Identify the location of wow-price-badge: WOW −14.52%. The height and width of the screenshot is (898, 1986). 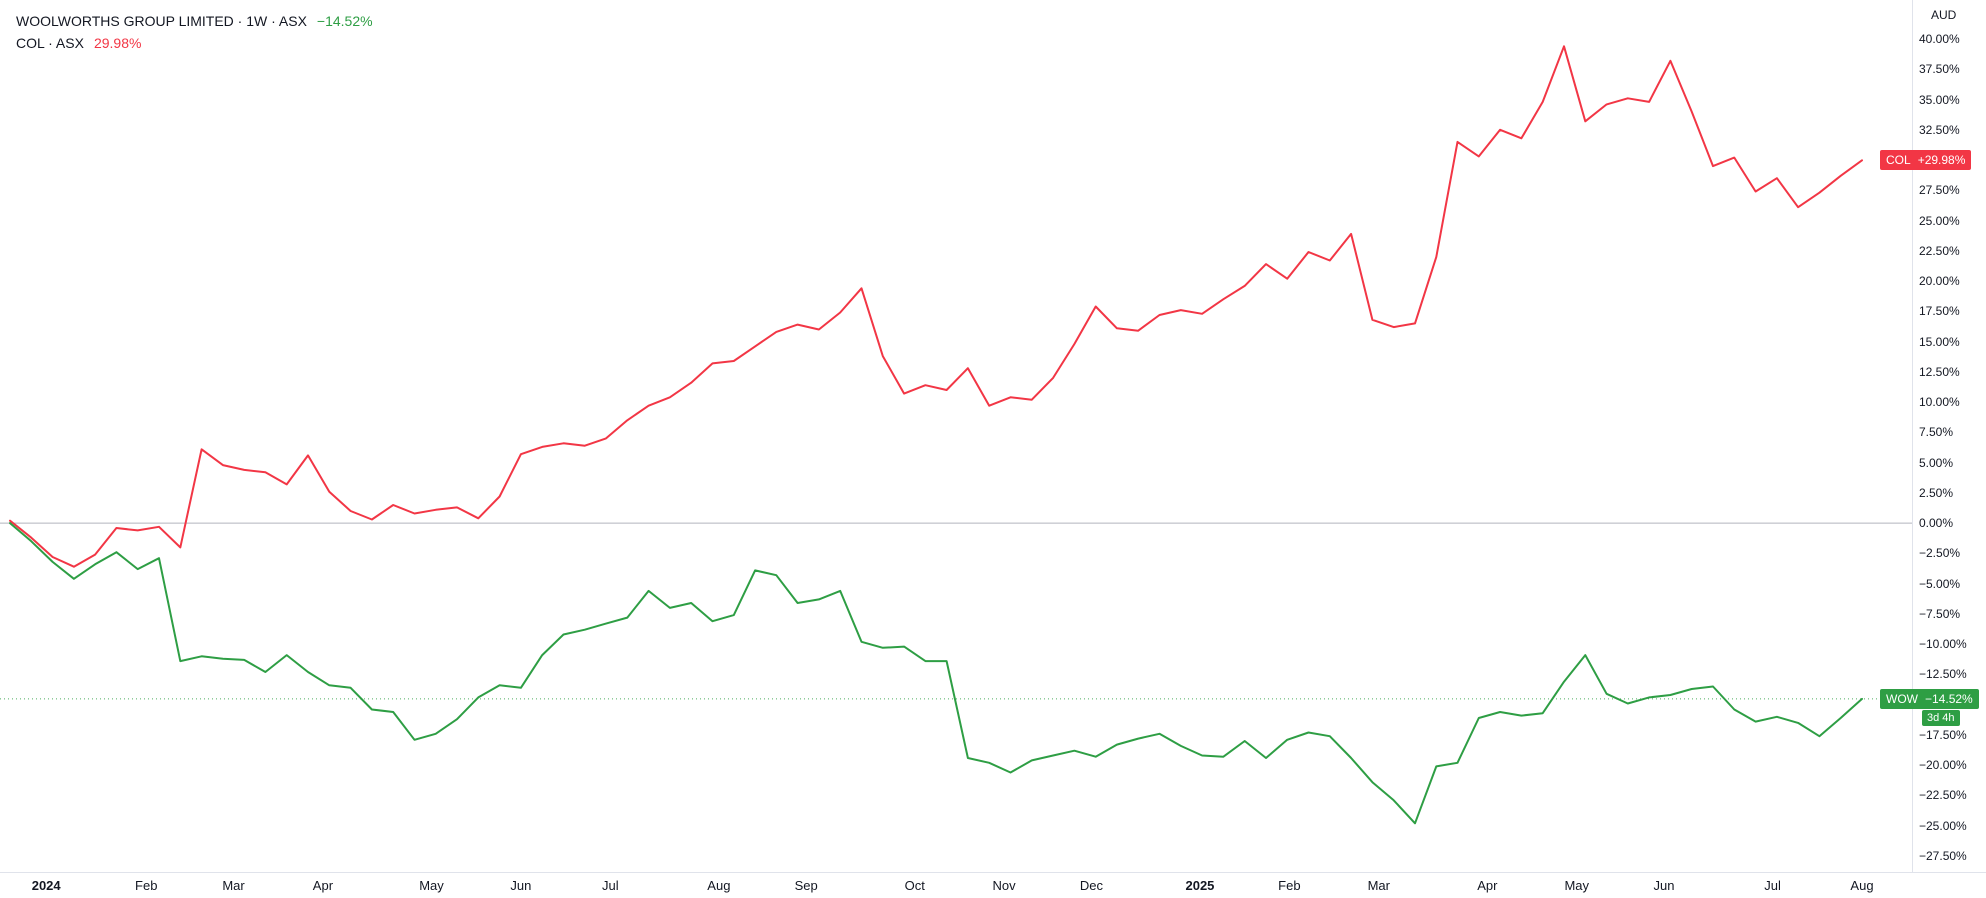
(1929, 698).